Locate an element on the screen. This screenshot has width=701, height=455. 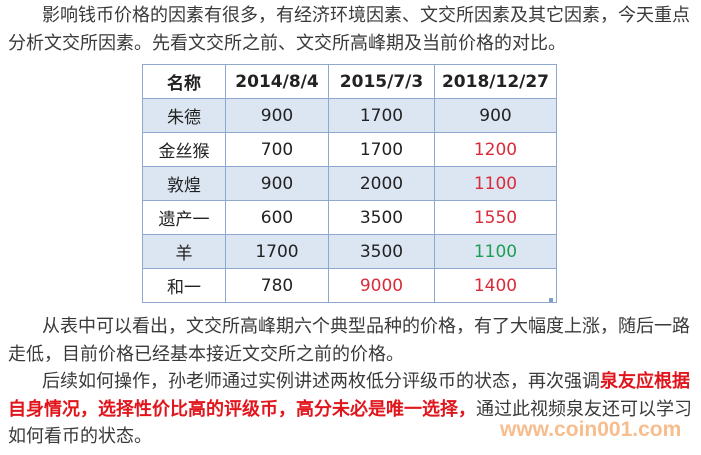
cell-value: 1550 is located at coordinates (495, 217).